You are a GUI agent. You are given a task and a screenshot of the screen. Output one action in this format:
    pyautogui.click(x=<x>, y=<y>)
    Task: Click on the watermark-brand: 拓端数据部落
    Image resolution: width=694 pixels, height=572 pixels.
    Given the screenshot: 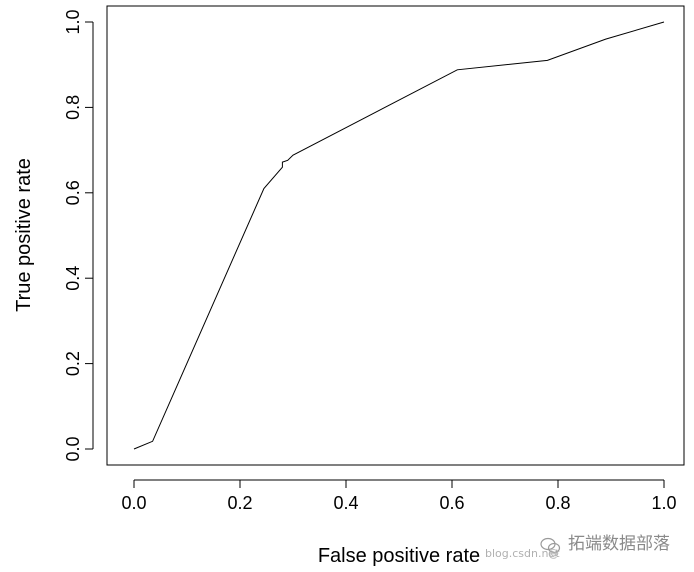 What is the action you would take?
    pyautogui.click(x=619, y=544)
    